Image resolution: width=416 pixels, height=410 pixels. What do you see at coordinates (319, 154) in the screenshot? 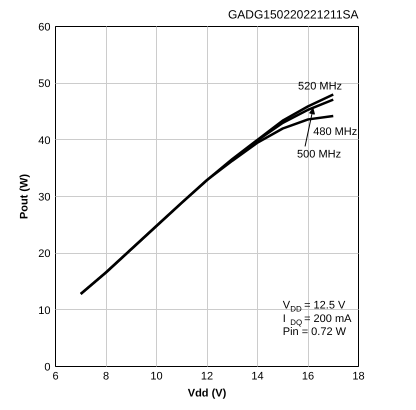
I see `annotation: 500 MHz` at bounding box center [319, 154].